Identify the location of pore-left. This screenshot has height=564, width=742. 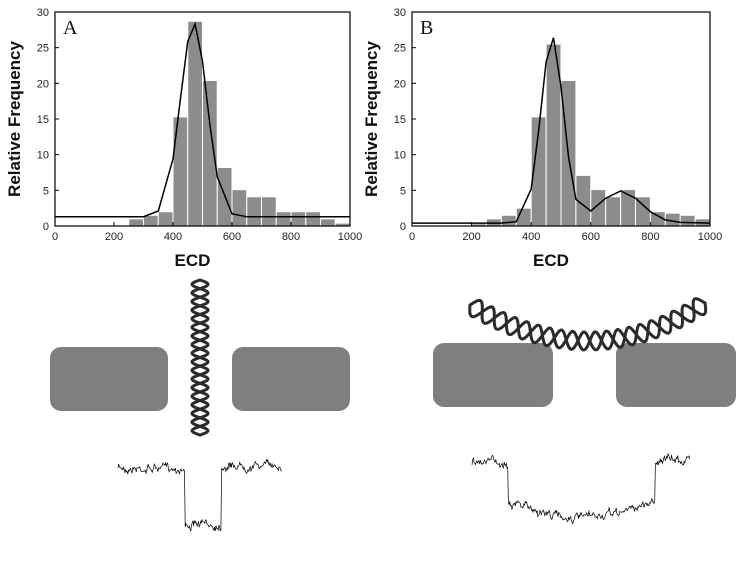
(200, 379).